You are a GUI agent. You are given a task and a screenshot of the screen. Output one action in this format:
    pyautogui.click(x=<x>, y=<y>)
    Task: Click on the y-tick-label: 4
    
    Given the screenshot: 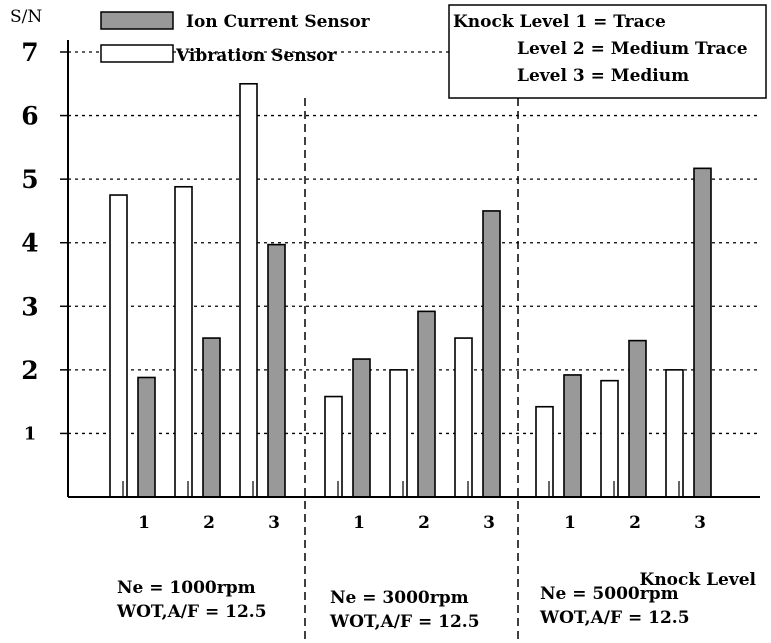 What is the action you would take?
    pyautogui.click(x=29, y=243)
    